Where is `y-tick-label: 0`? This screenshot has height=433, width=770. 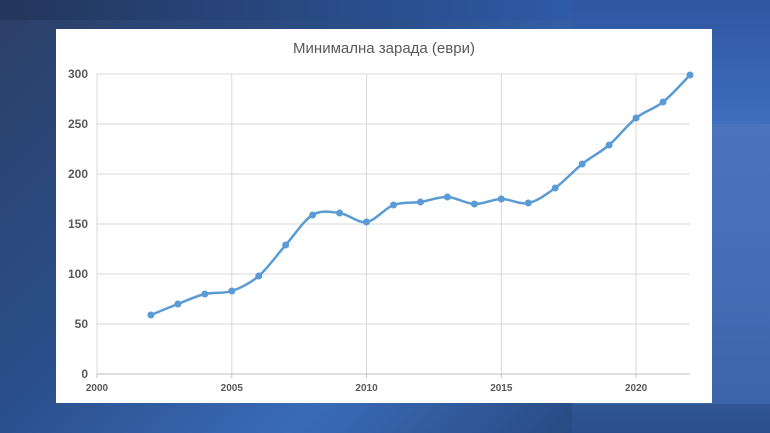
y-tick-label: 0 is located at coordinates (84, 374).